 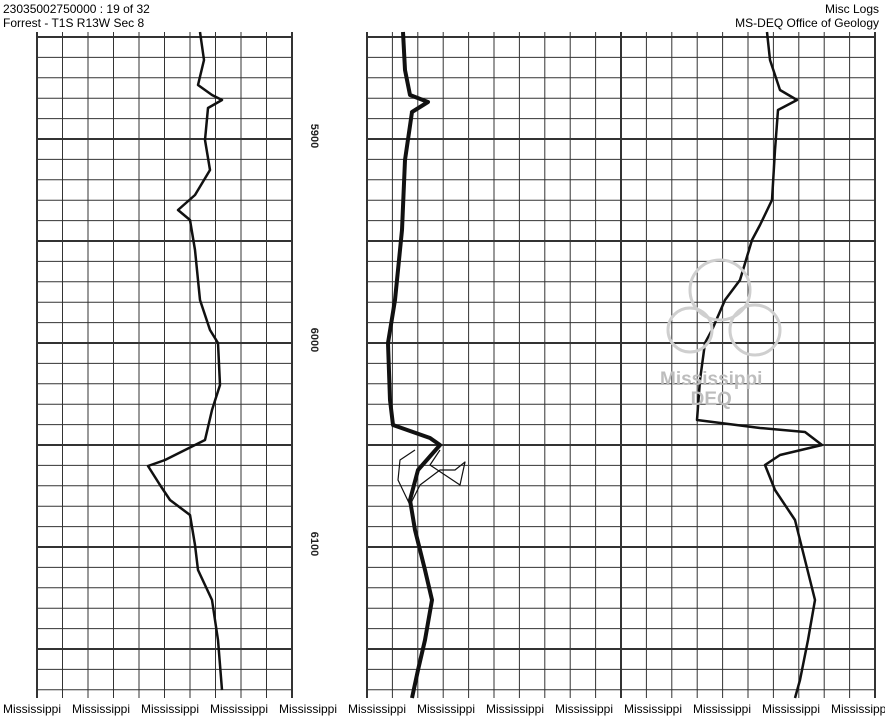 What do you see at coordinates (851, 9) in the screenshot?
I see `document-type: Misc Logs` at bounding box center [851, 9].